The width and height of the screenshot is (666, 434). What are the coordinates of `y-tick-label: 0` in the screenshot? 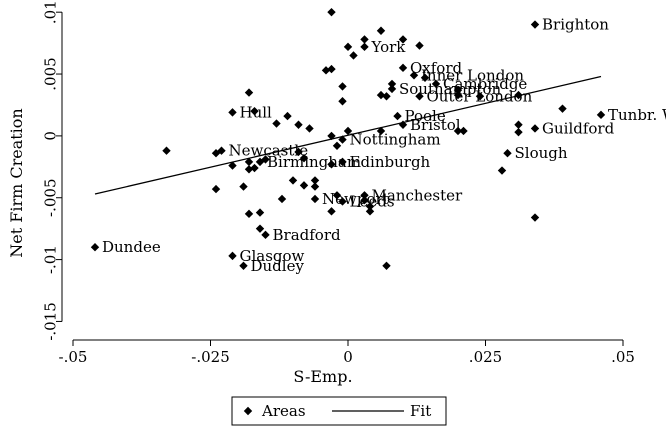 It's located at (50, 136).